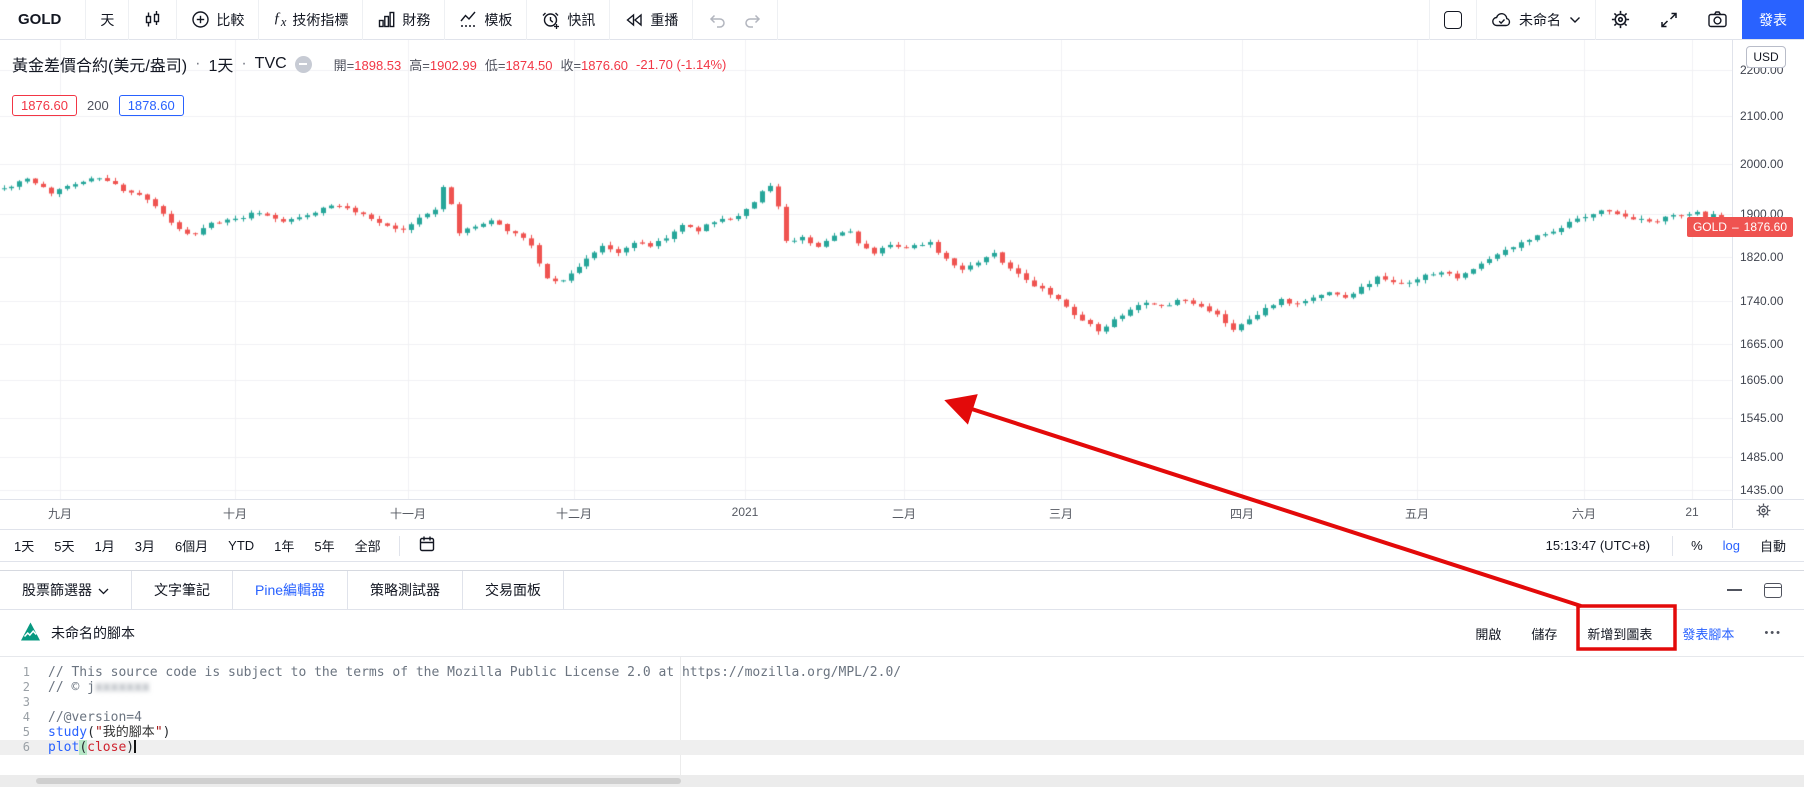 The height and width of the screenshot is (789, 1804). I want to click on cloud-check-icon, so click(1502, 20).